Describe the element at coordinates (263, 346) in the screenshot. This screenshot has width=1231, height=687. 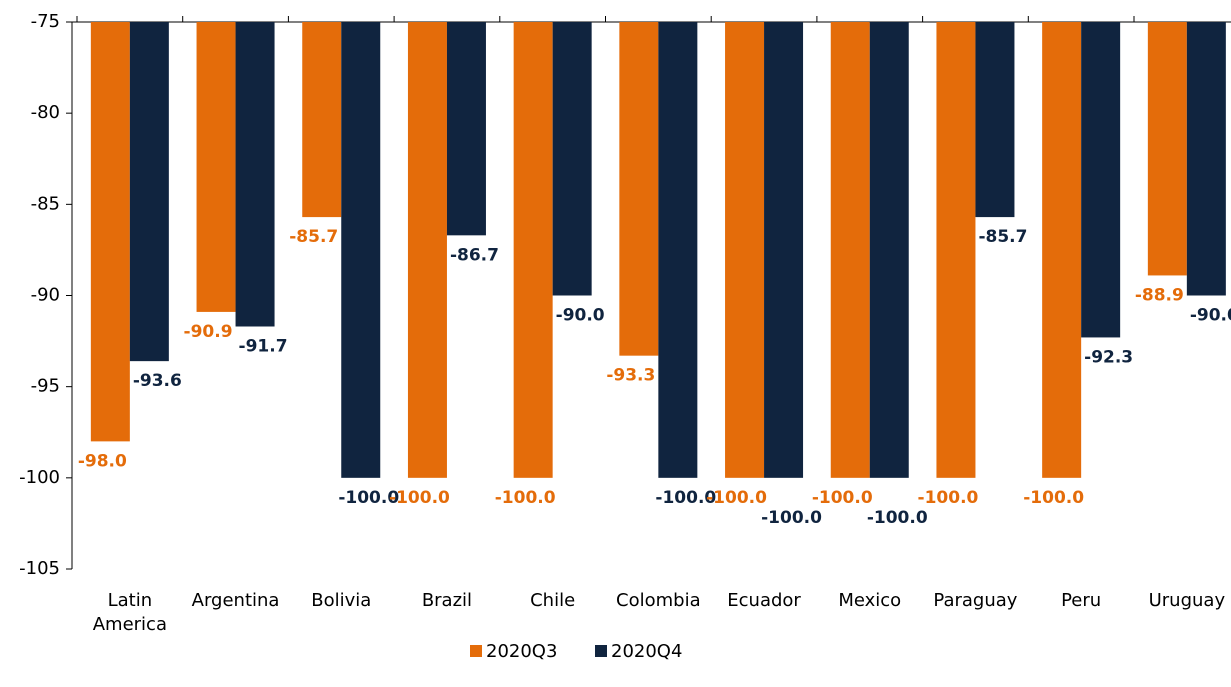
I see `value-label: -91.7` at that location.